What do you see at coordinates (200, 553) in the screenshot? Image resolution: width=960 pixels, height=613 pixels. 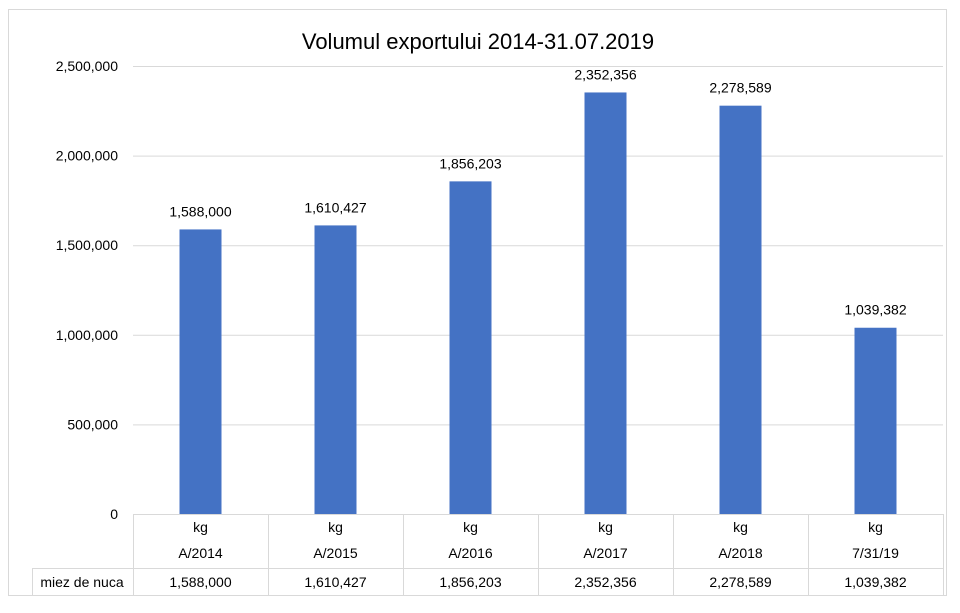 I see `x-category-label: A/2014` at bounding box center [200, 553].